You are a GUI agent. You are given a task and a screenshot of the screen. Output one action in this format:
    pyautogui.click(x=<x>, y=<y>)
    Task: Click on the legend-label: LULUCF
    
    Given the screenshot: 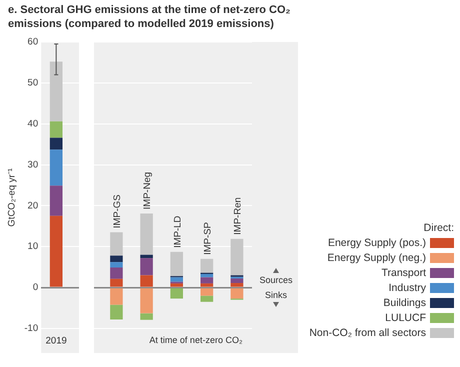 What is the action you would take?
    pyautogui.click(x=405, y=318)
    